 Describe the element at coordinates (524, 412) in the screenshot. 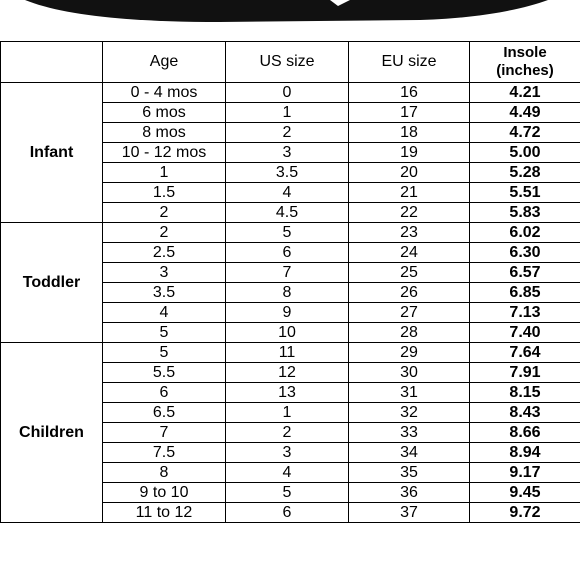

I see `insole-cell: 8.43` at that location.